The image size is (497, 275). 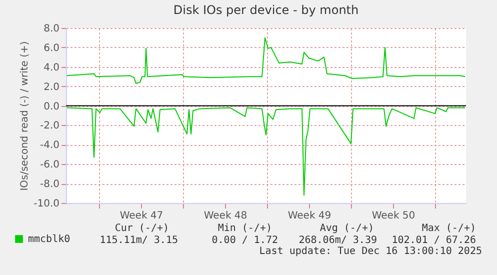 I want to click on chart-title: Disk IOs per device - by month, so click(x=266, y=10).